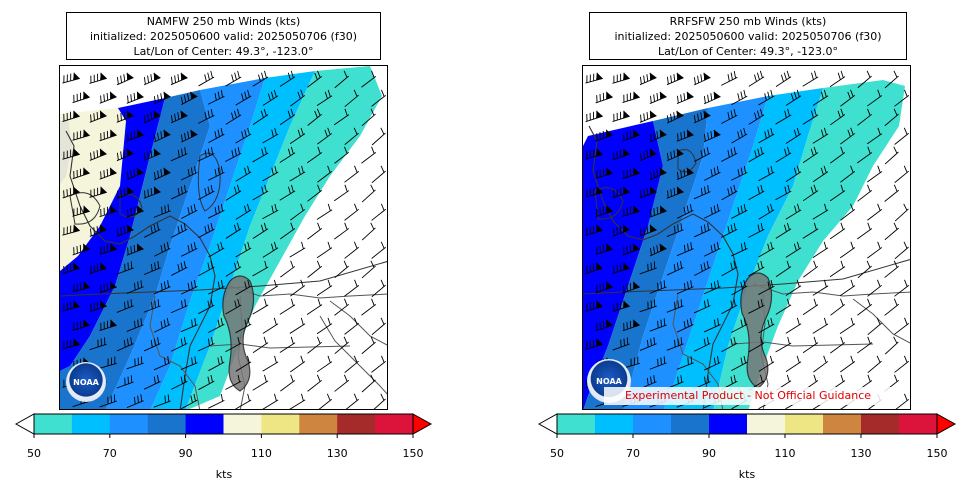  What do you see at coordinates (185, 453) in the screenshot?
I see `colorbar-tick-label: 90` at bounding box center [185, 453].